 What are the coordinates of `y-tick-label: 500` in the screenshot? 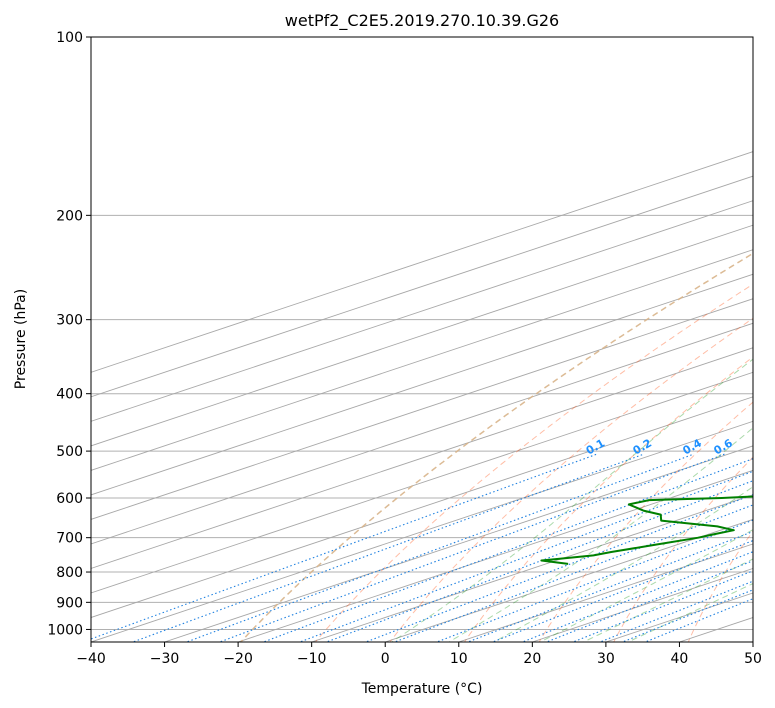 It's located at (69, 452).